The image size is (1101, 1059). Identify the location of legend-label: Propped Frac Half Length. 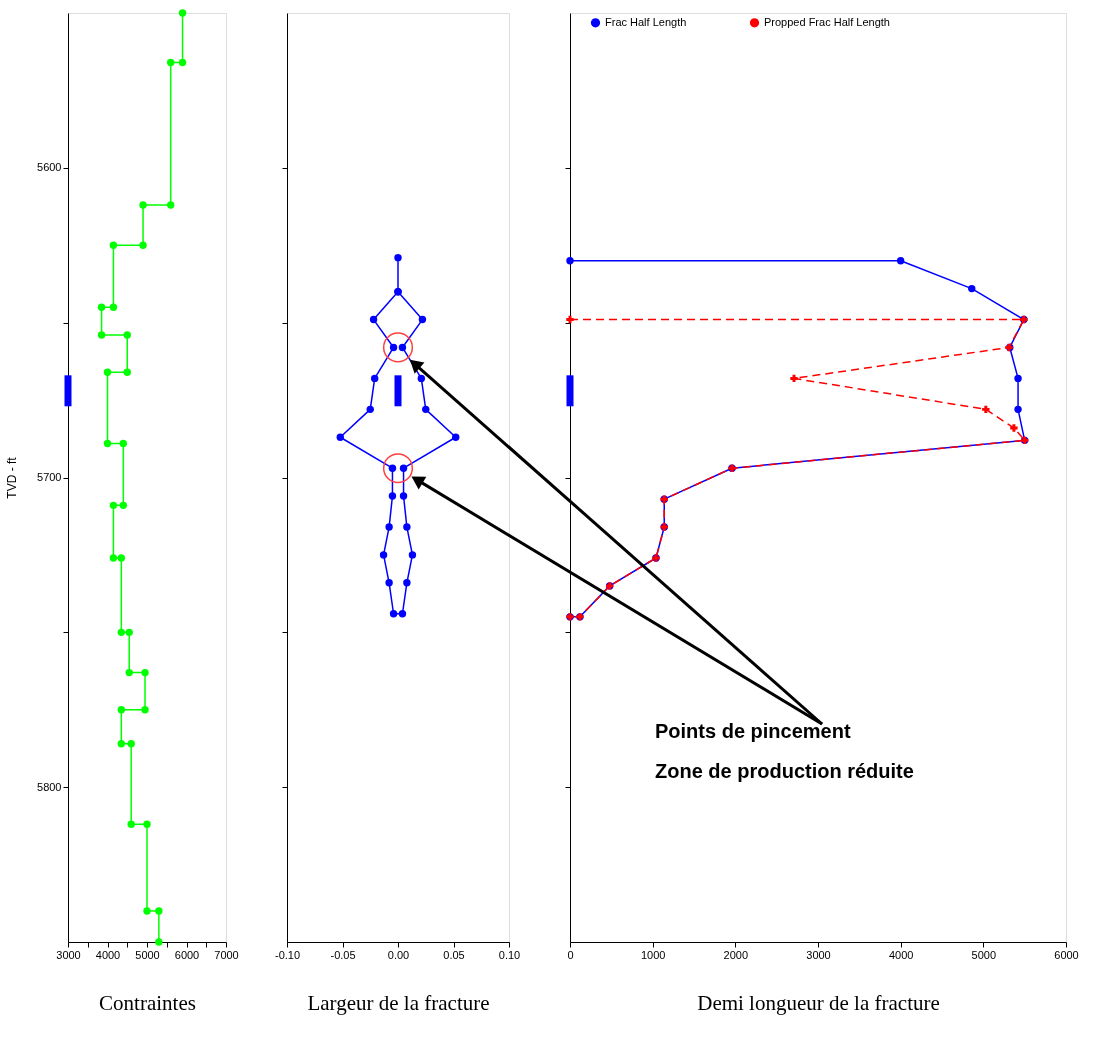
(827, 21).